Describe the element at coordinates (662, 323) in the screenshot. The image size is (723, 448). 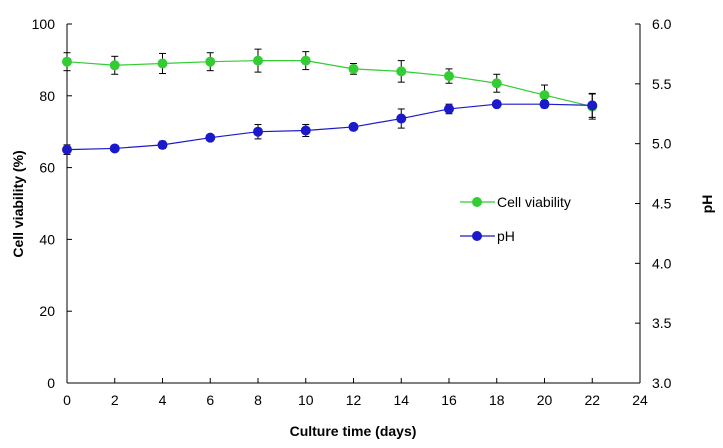
I see `y2-tick-label: 3.5` at that location.